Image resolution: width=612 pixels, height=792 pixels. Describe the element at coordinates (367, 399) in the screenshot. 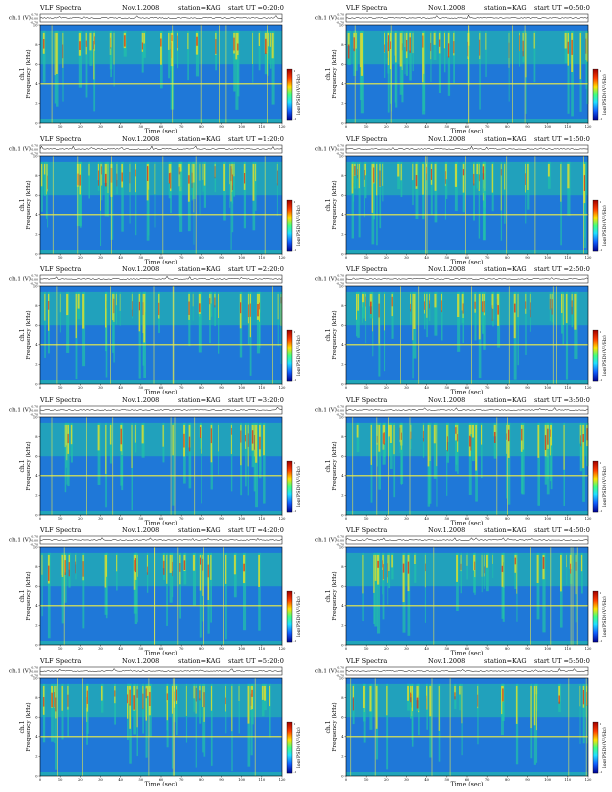

I see `title-product: VLF Spectra` at that location.